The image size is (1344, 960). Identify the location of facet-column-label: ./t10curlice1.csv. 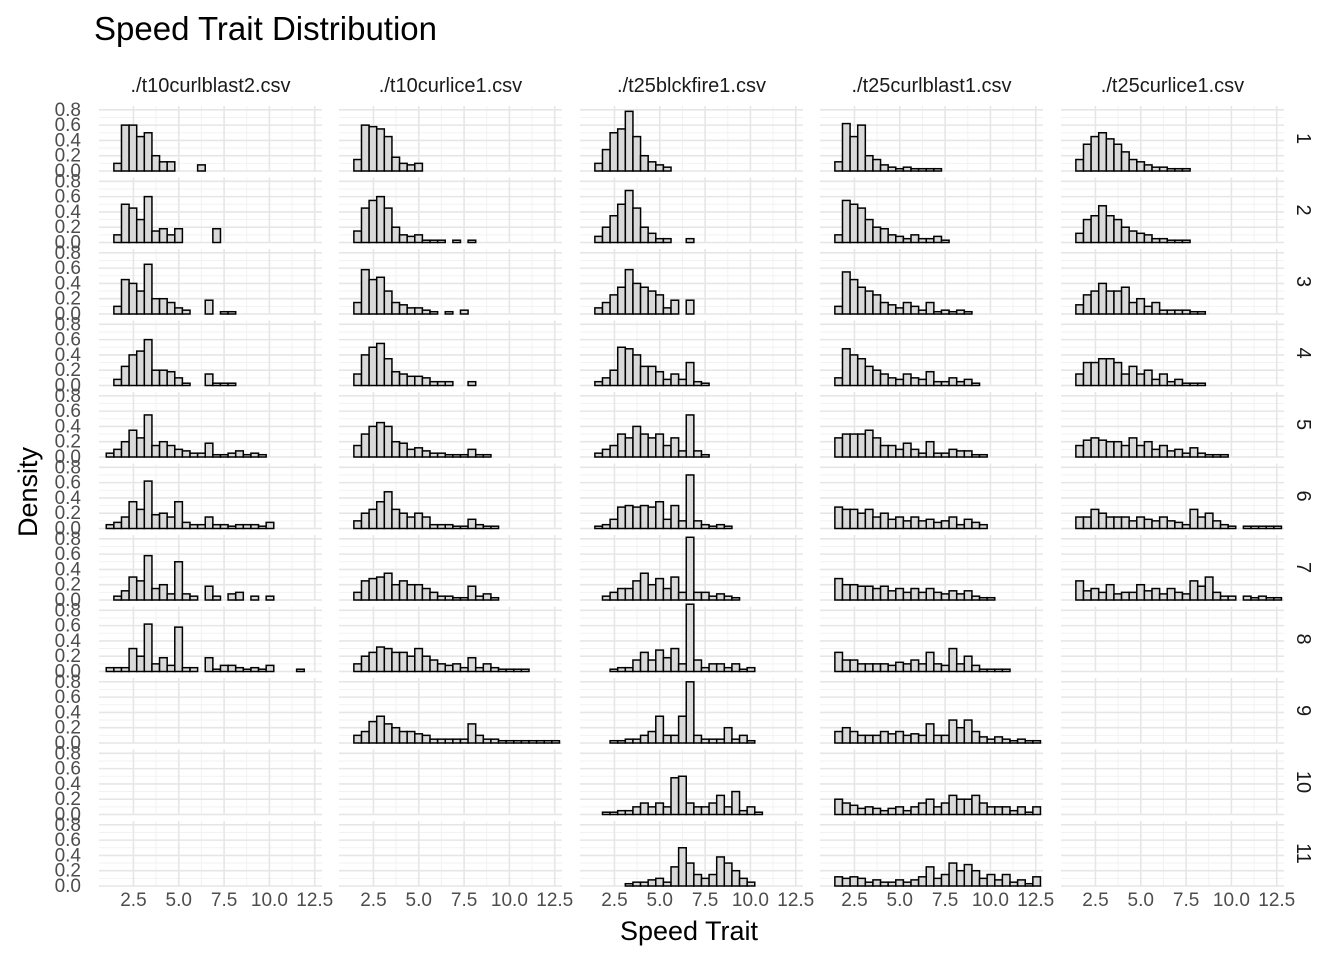
(450, 86).